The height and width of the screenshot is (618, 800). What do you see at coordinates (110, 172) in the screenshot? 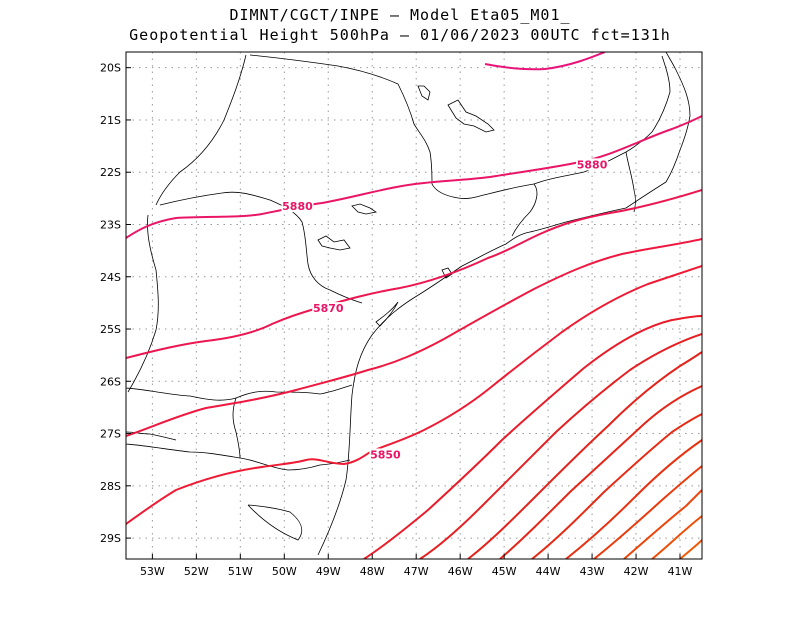
I see `lat-tick-label: 22S` at bounding box center [110, 172].